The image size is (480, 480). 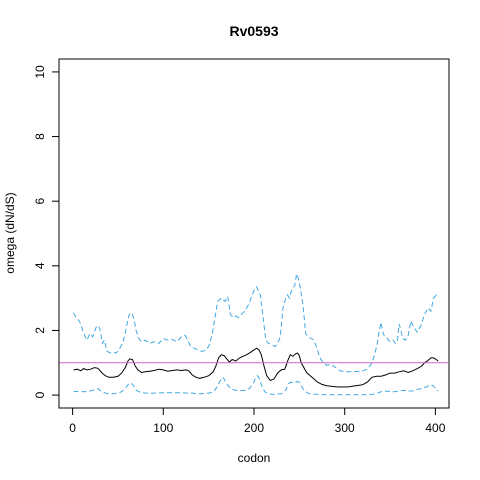 I want to click on y-tick-label: 10, so click(x=40, y=72).